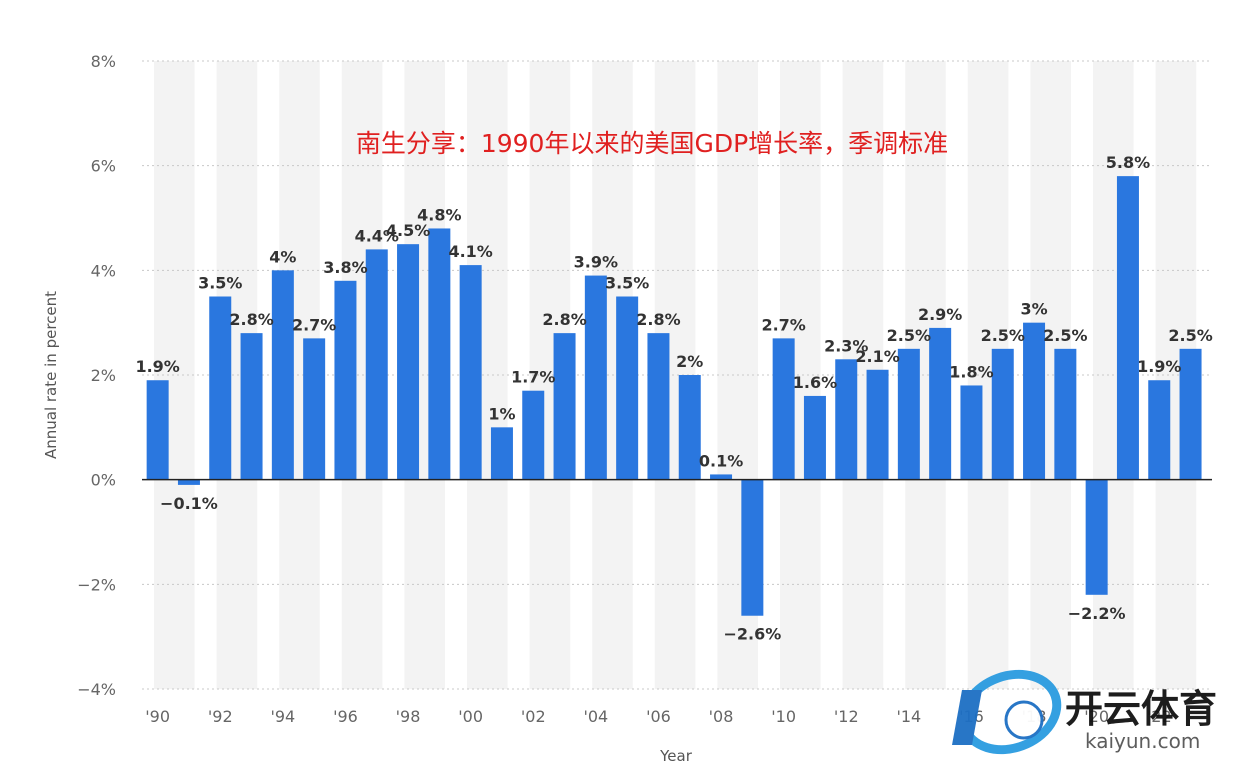 The height and width of the screenshot is (775, 1242). I want to click on data-label-2001: 1%, so click(501, 413).